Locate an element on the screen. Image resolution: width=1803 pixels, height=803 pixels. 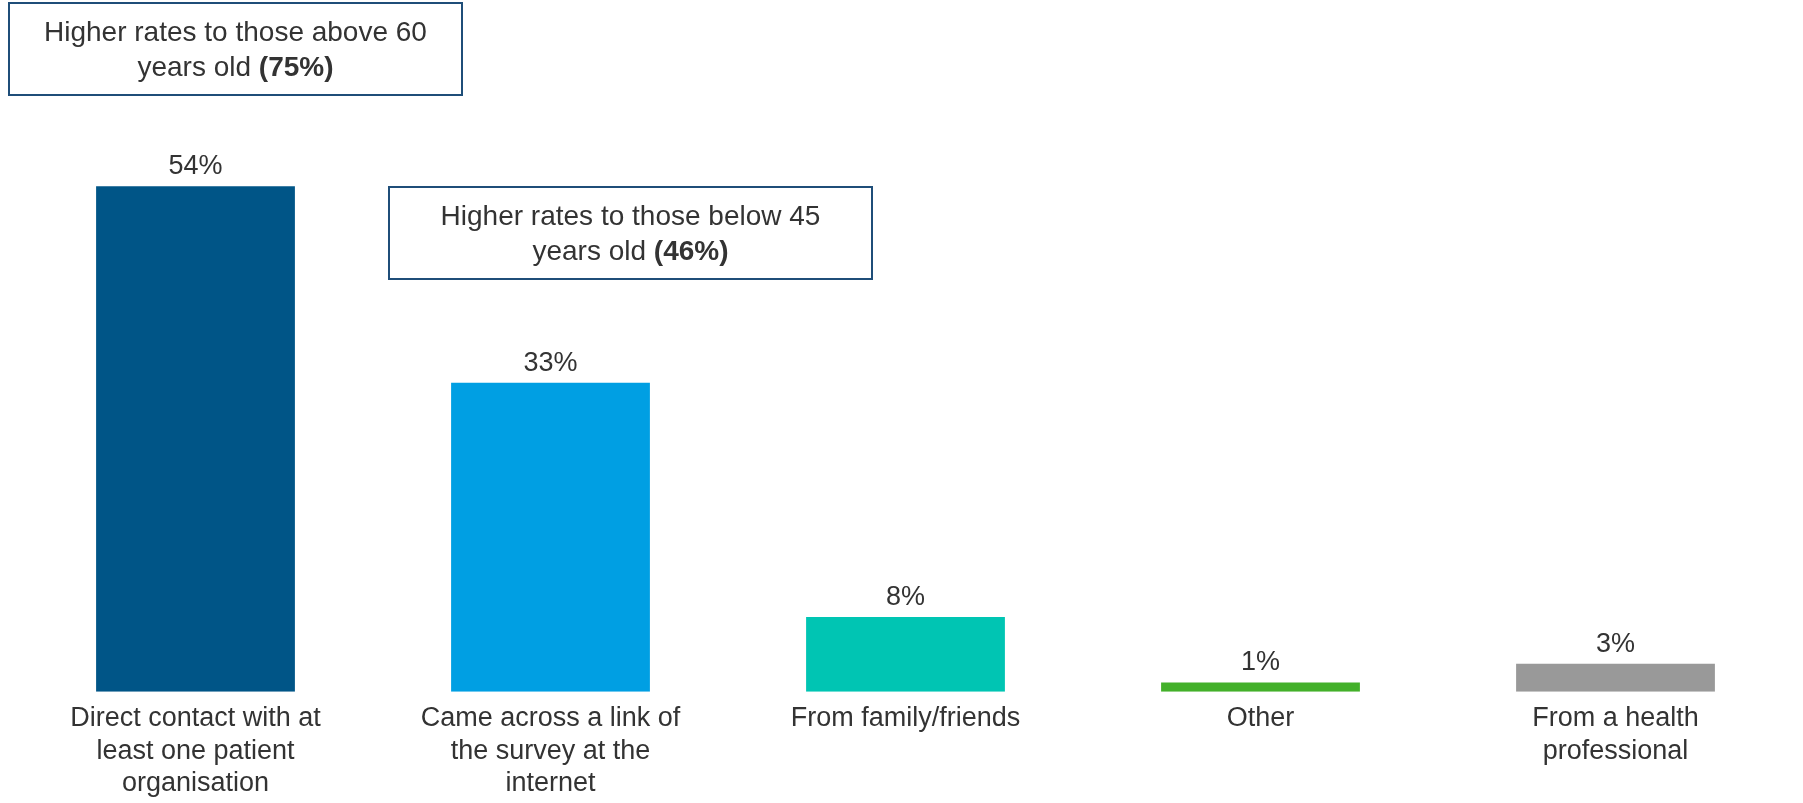
data-label: 1% is located at coordinates (1260, 661).